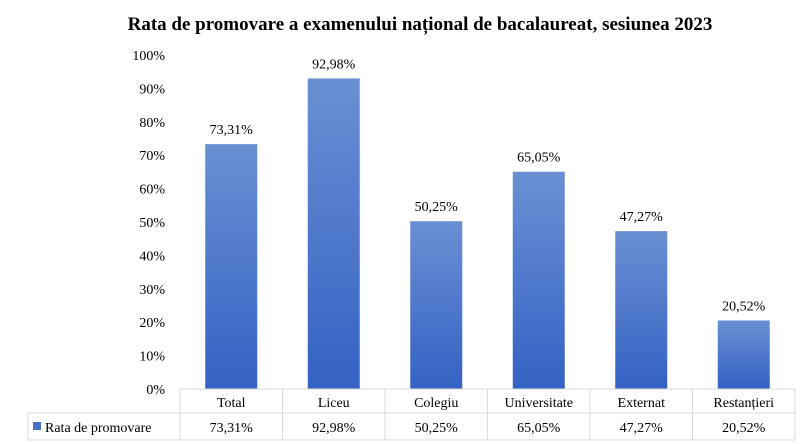 Image resolution: width=811 pixels, height=444 pixels. What do you see at coordinates (37, 426) in the screenshot?
I see `legend-key` at bounding box center [37, 426].